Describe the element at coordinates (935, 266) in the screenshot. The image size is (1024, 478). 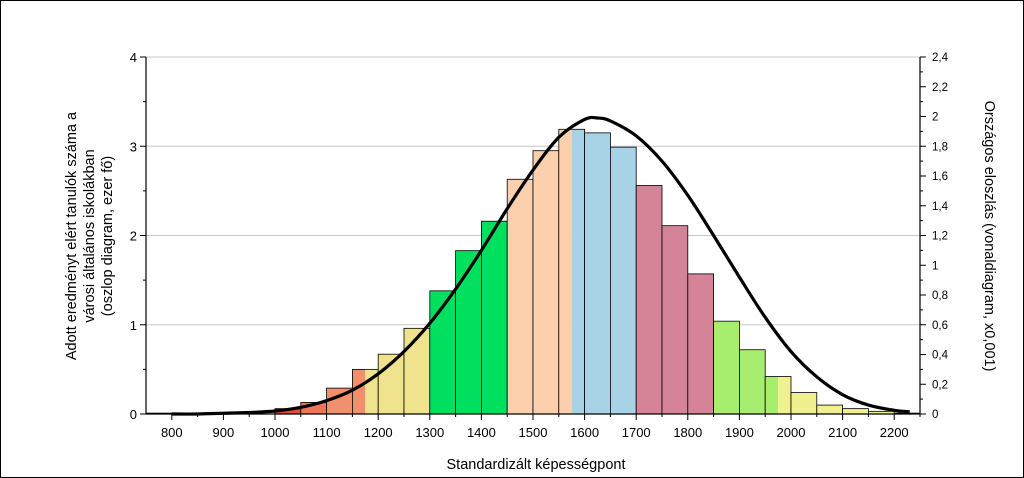
I see `y-right-tick-label: 1` at that location.